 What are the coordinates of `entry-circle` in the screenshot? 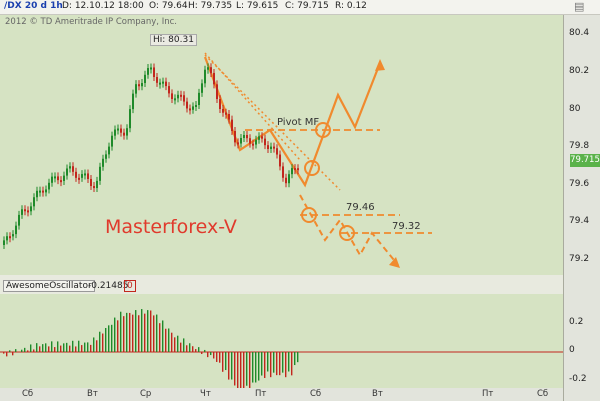 It's located at (312, 168).